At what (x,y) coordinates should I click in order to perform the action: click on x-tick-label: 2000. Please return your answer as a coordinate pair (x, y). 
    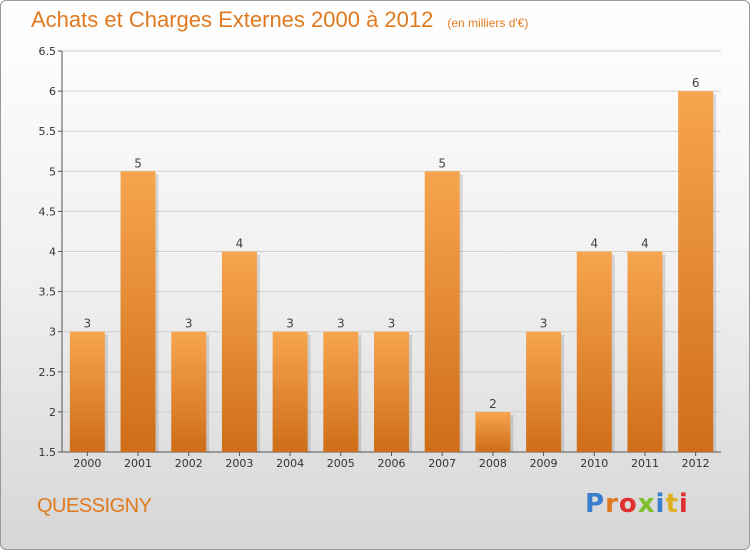
    Looking at the image, I should click on (87, 463).